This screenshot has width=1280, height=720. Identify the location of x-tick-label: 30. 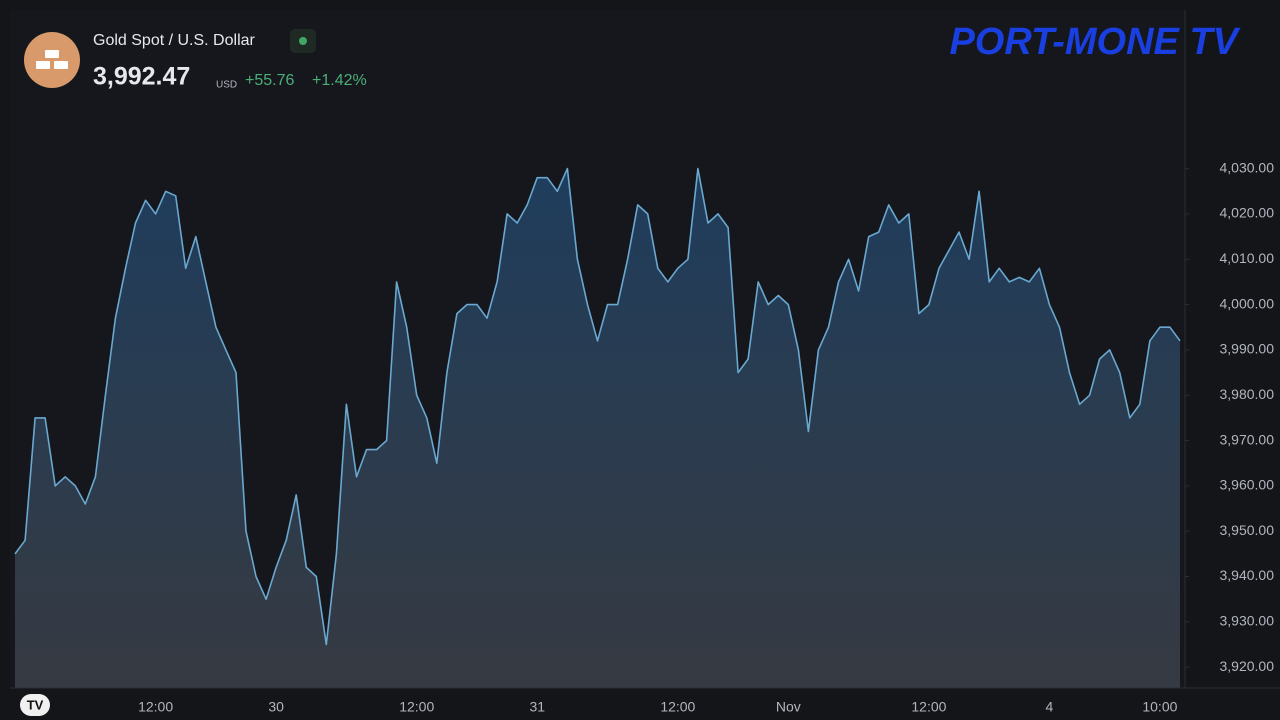
(276, 707).